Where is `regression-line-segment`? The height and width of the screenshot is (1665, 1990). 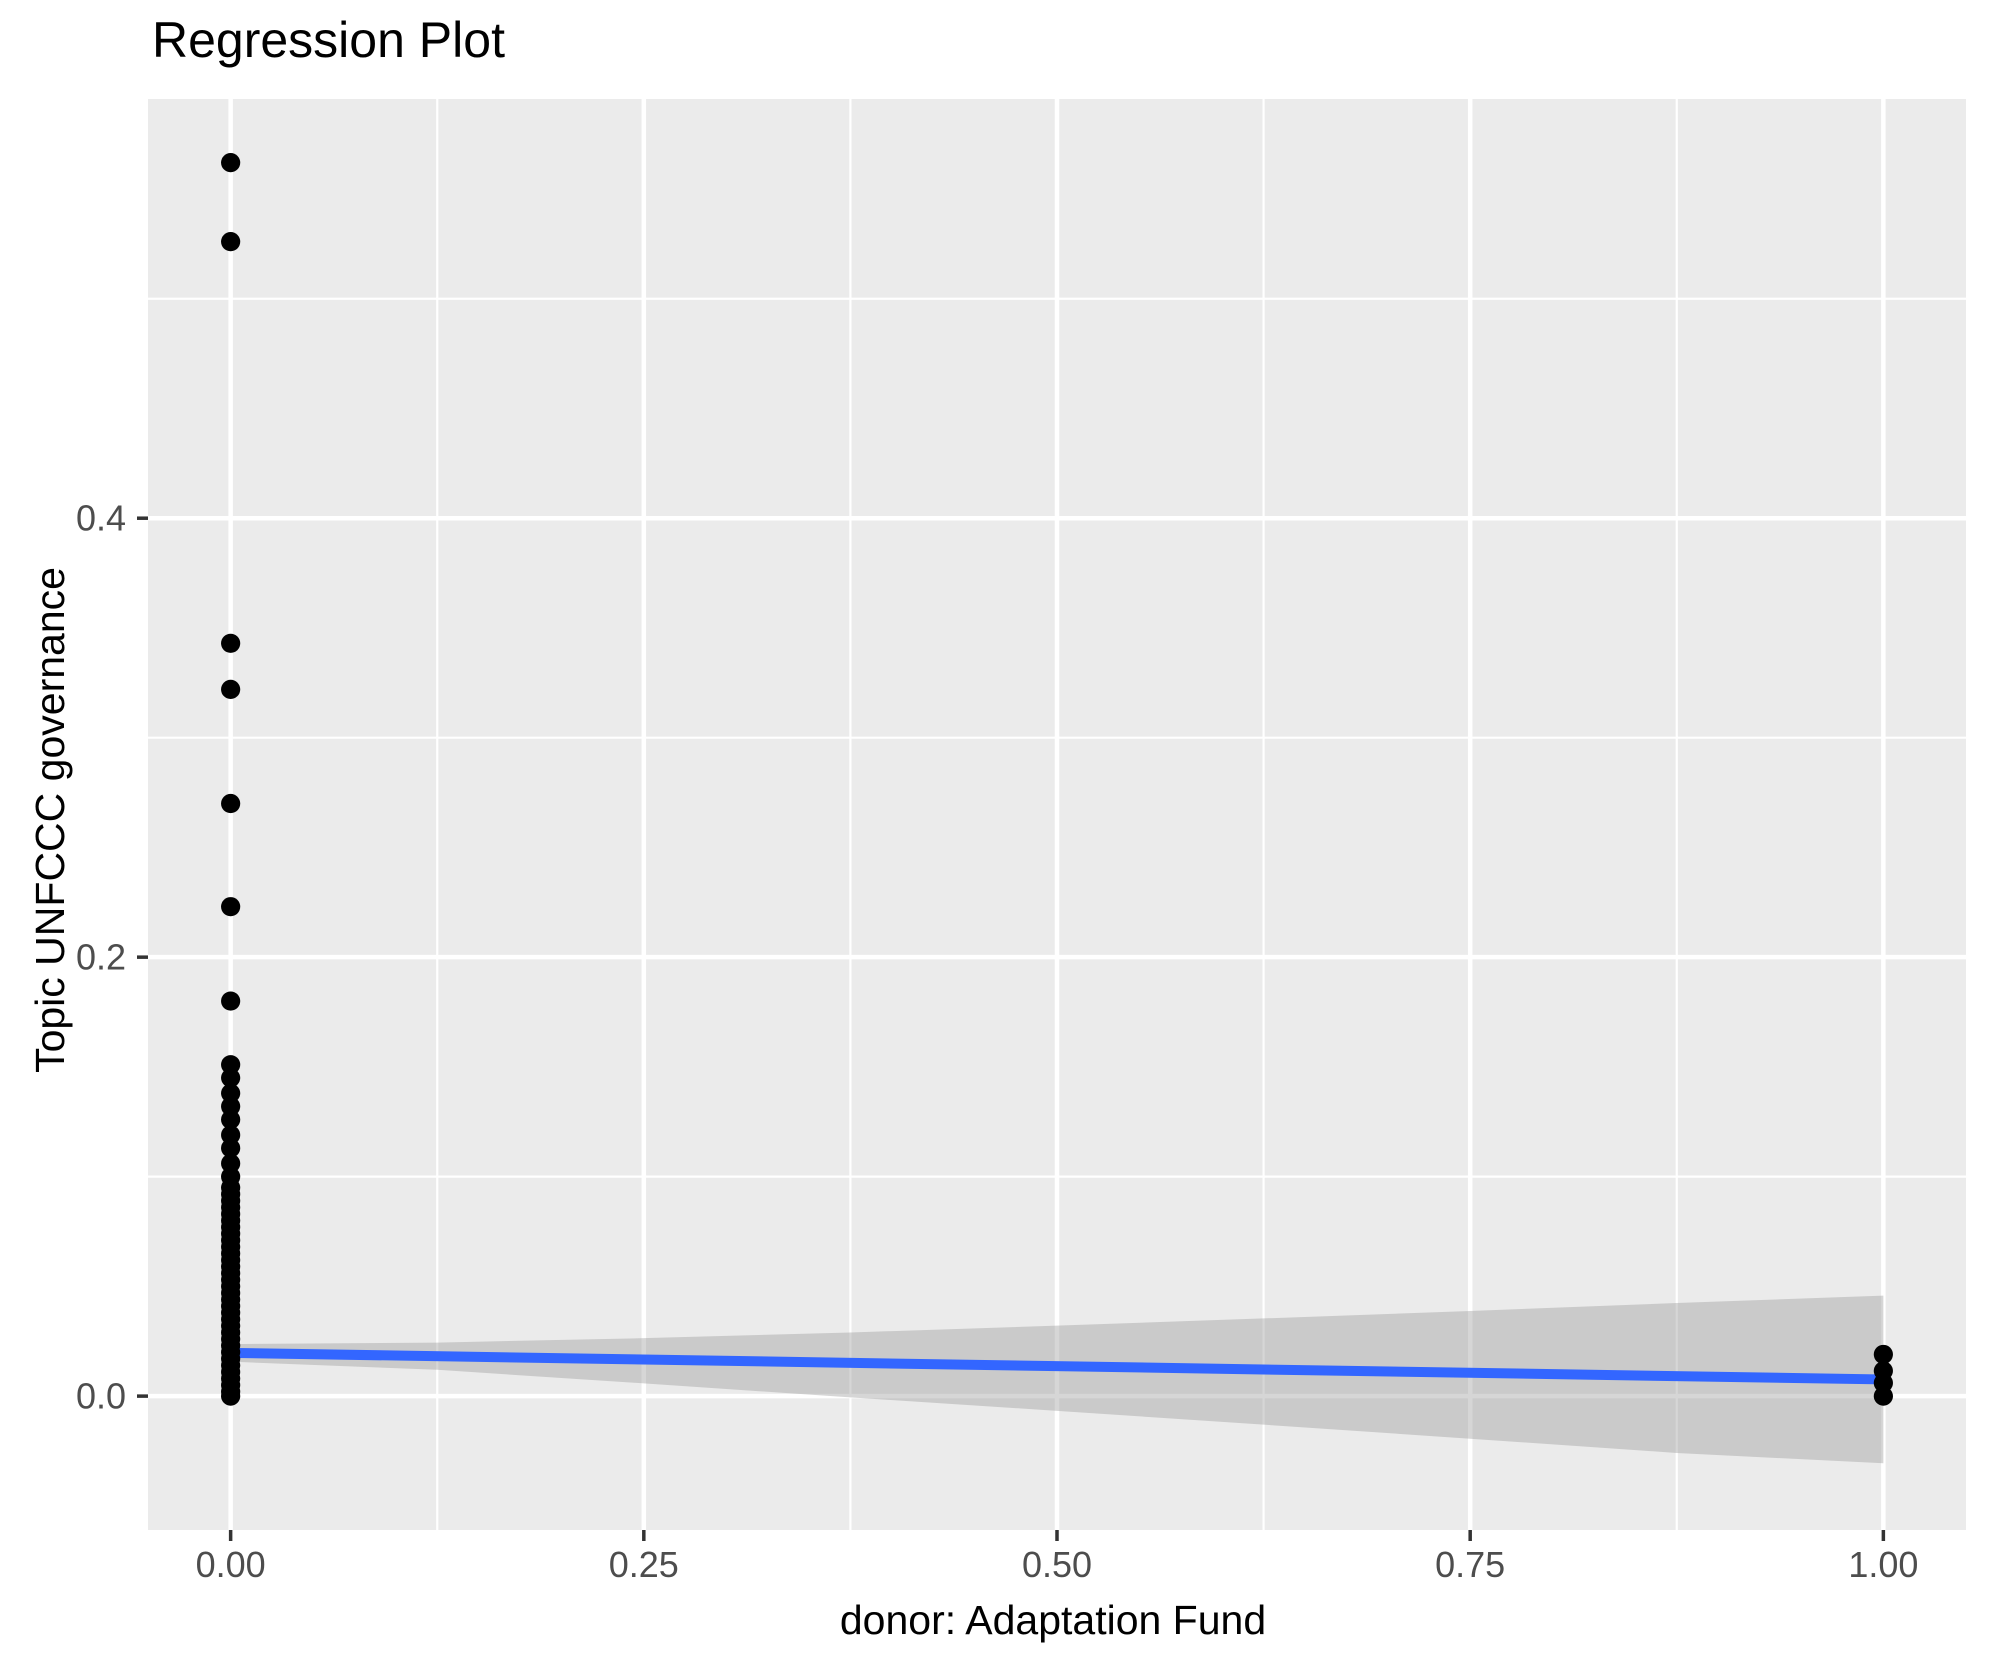
regression-line-segment is located at coordinates (1057, 1366).